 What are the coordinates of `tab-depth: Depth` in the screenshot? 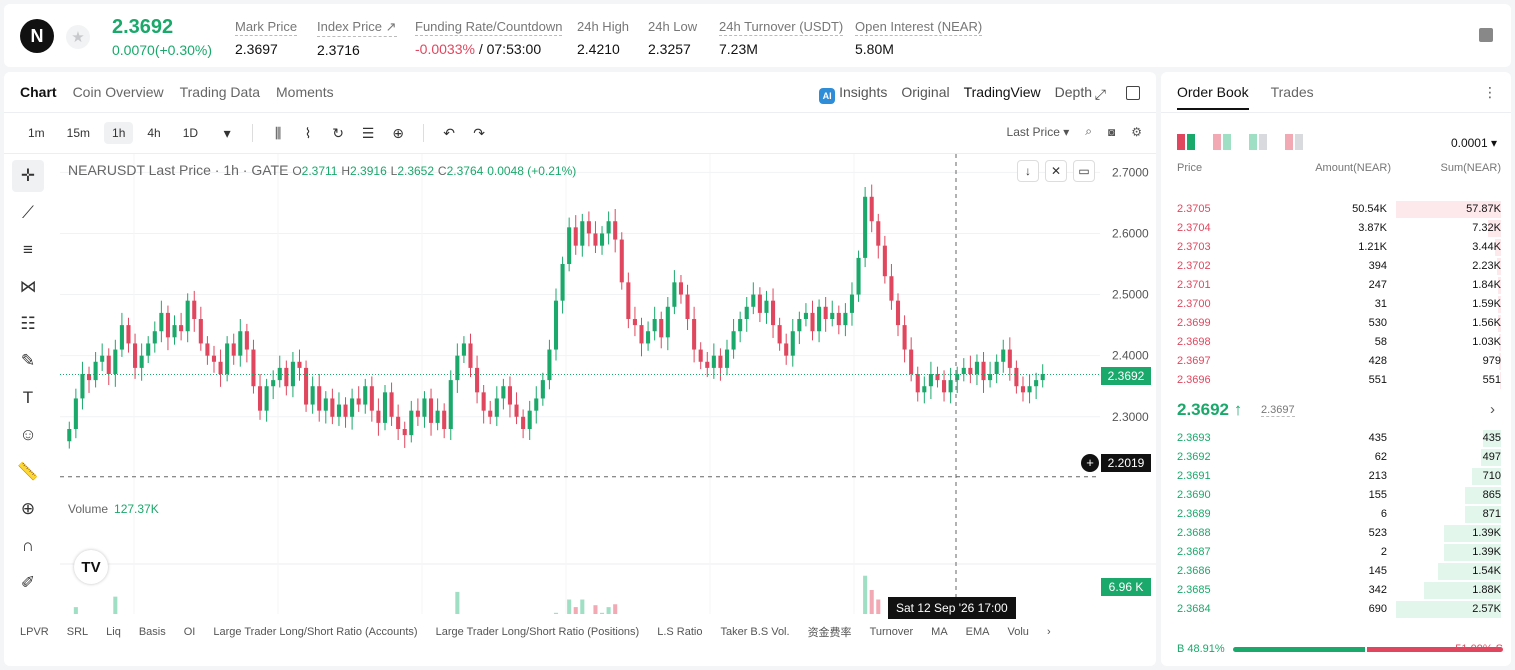 It's located at (1073, 92).